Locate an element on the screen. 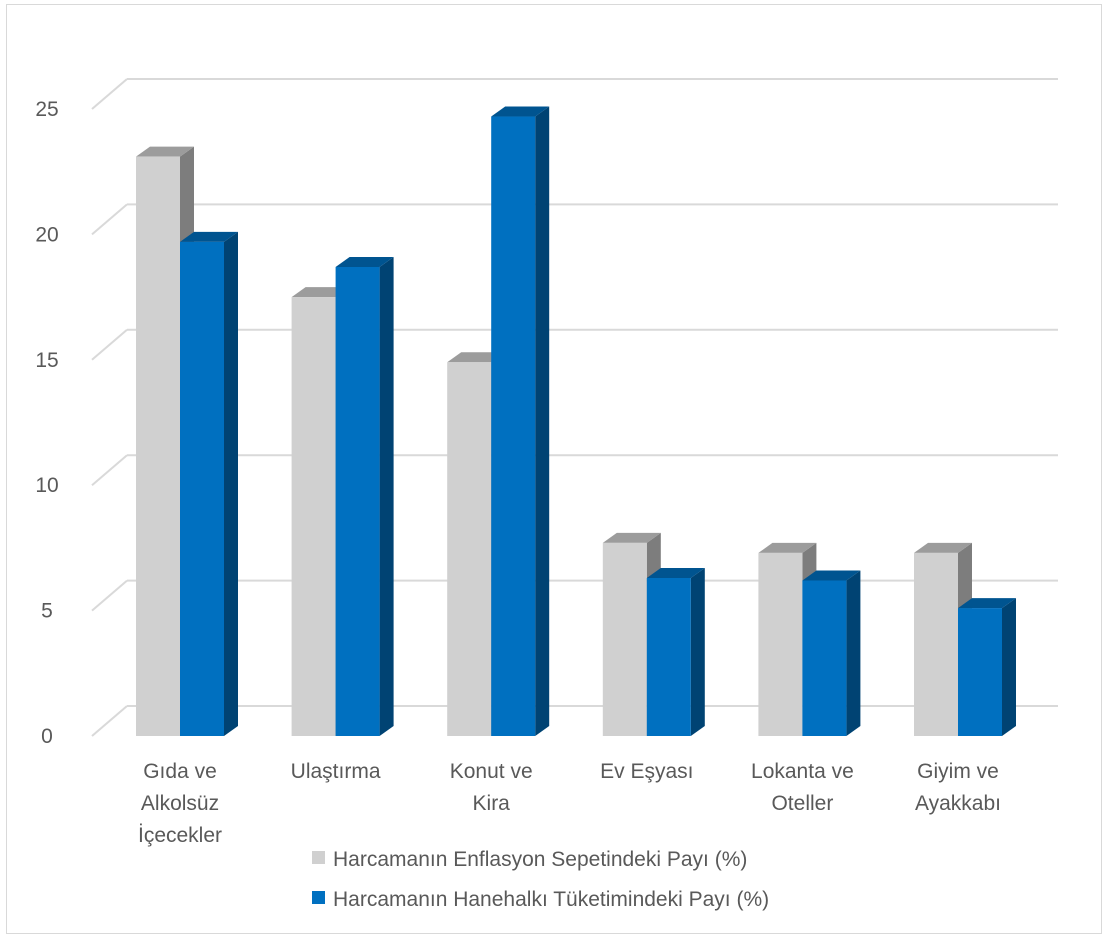 This screenshot has width=1105, height=939. x-category-label: Lokanta ve Oteller is located at coordinates (802, 787).